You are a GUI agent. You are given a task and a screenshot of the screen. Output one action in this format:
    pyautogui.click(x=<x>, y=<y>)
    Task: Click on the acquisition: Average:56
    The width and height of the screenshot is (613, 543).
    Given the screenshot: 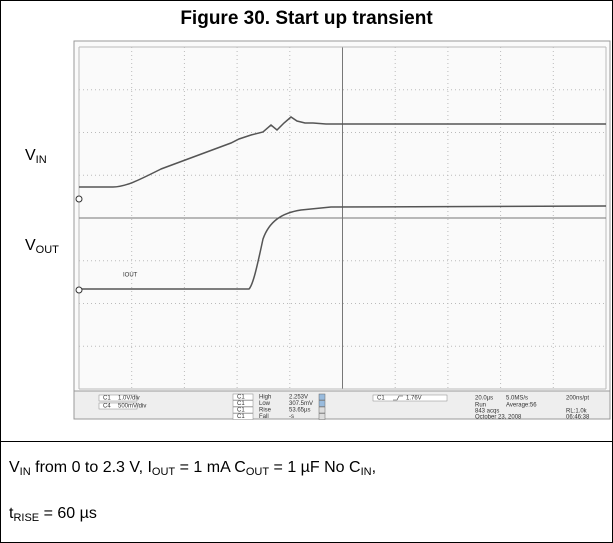 What is the action you would take?
    pyautogui.click(x=521, y=406)
    